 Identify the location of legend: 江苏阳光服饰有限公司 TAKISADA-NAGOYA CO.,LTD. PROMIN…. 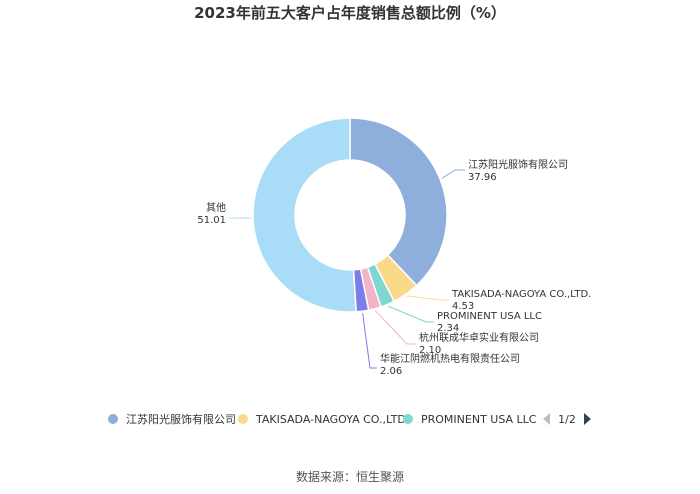
(322, 419).